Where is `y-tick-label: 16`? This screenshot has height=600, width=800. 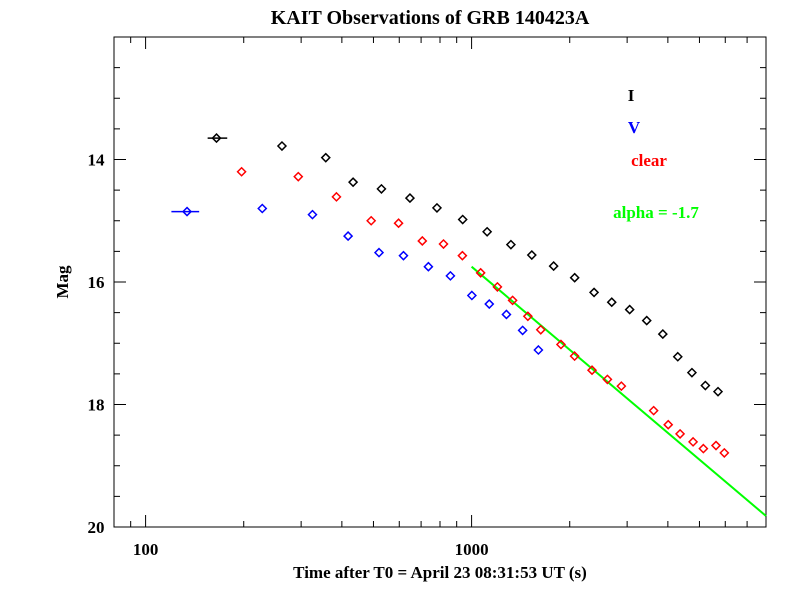
y-tick-label: 16 is located at coordinates (96, 282).